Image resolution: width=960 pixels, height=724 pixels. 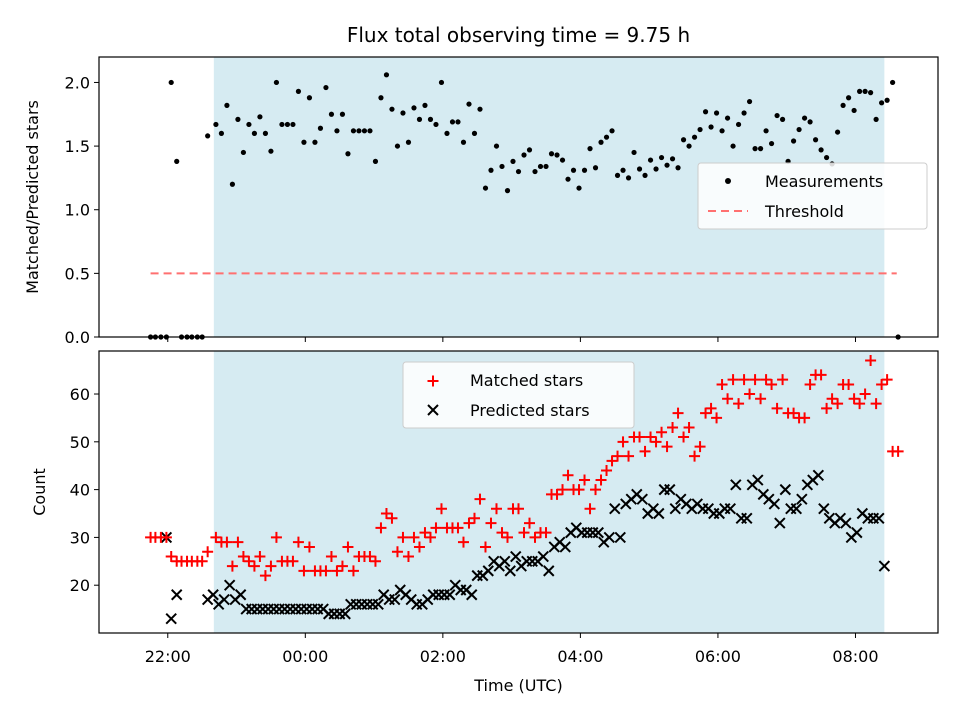 I want to click on bottom-x-ticks: 22:00 00:00 02:00 04:00 06:00 08:00, so click(x=512, y=649).